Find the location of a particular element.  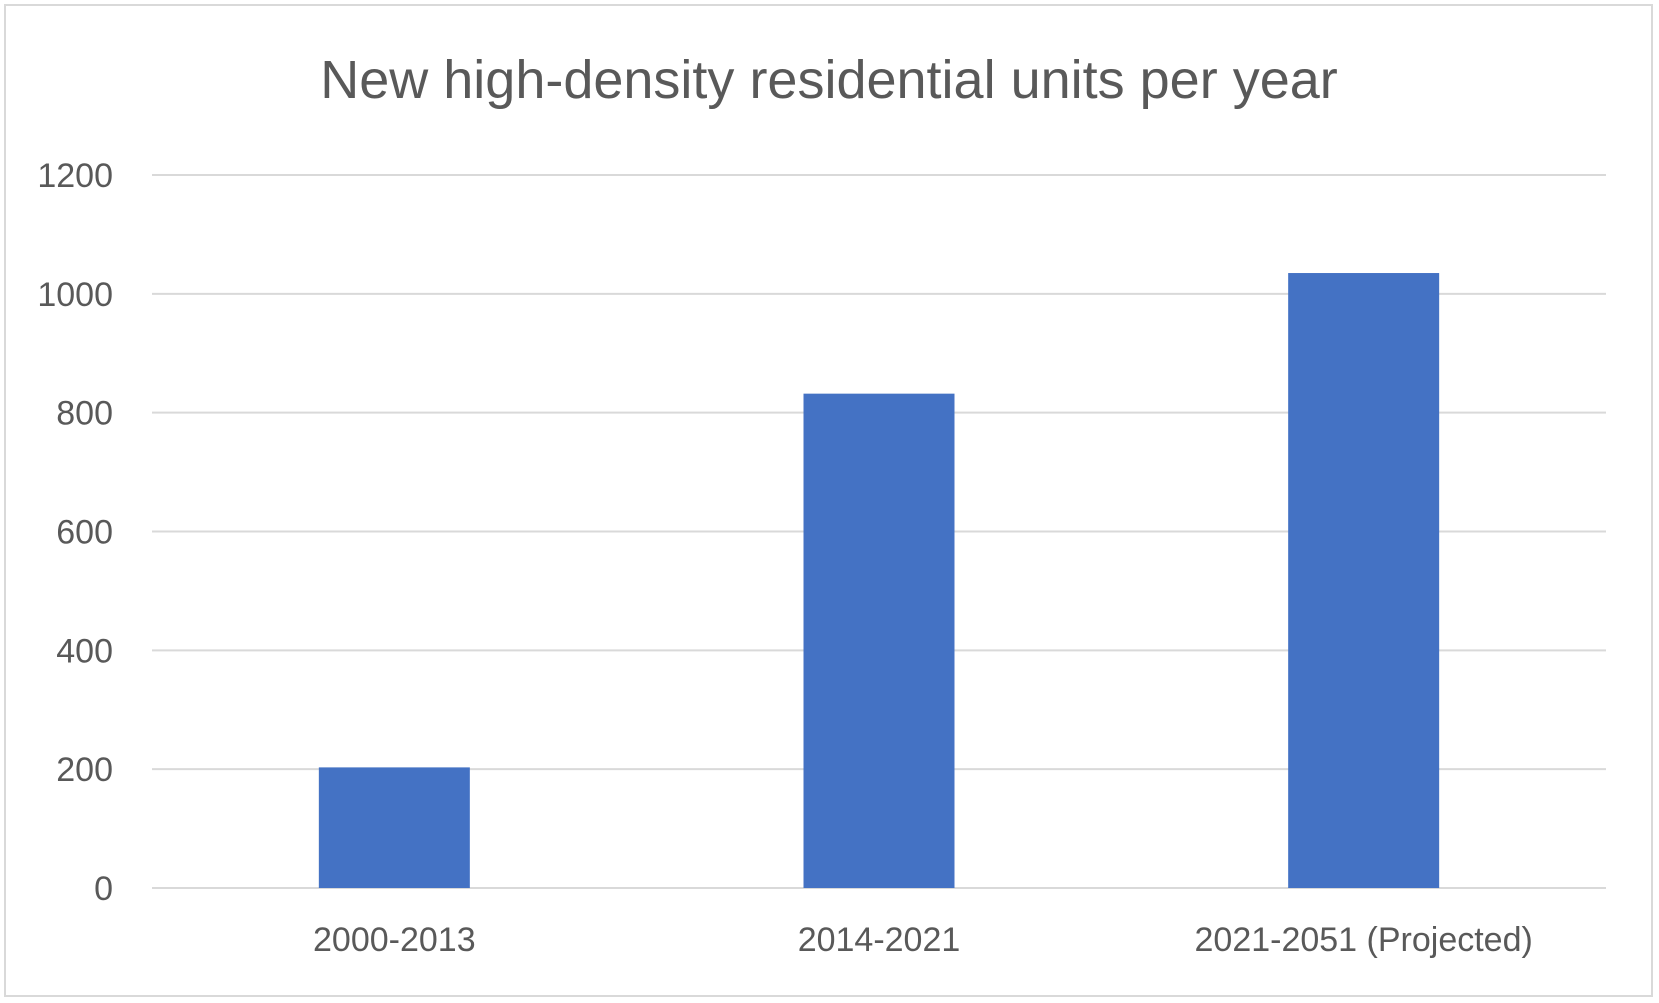

y-tick-label: 1000 is located at coordinates (75, 295).